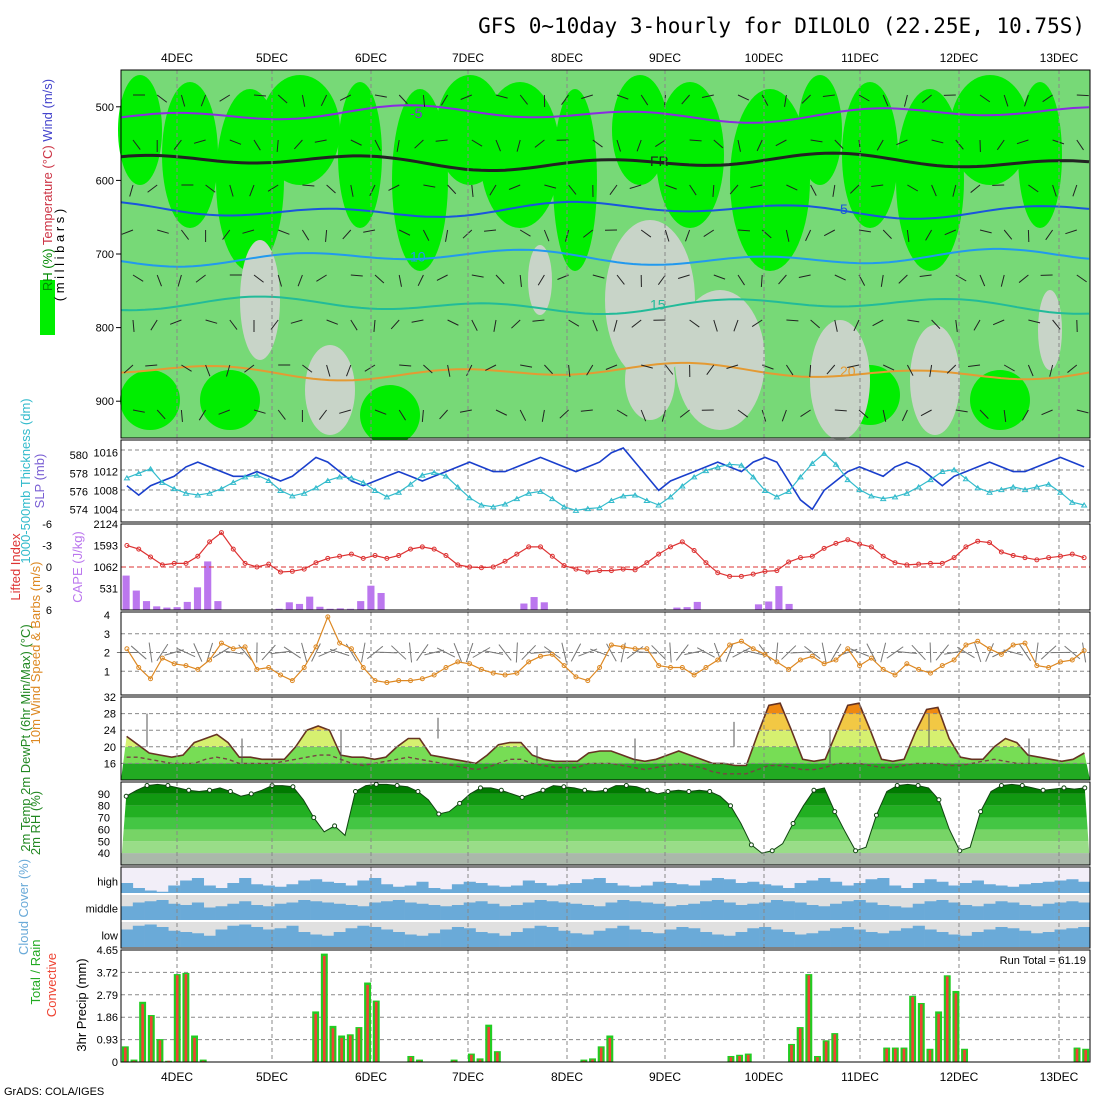 The height and width of the screenshot is (1100, 1100). What do you see at coordinates (150, 400) in the screenshot?
I see `rh-moist-region` at bounding box center [150, 400].